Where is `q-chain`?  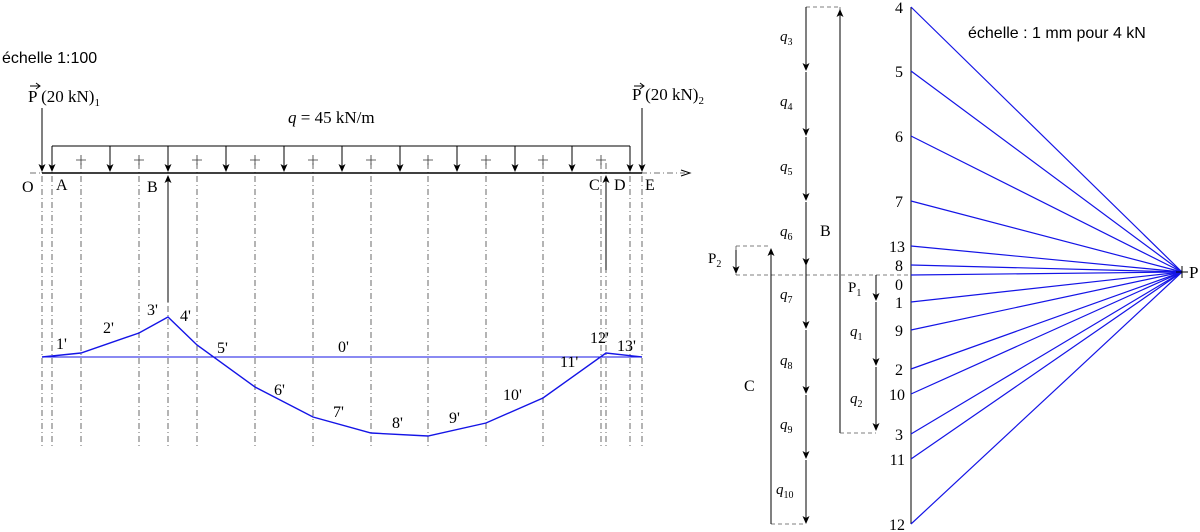 q-chain is located at coordinates (805, 265).